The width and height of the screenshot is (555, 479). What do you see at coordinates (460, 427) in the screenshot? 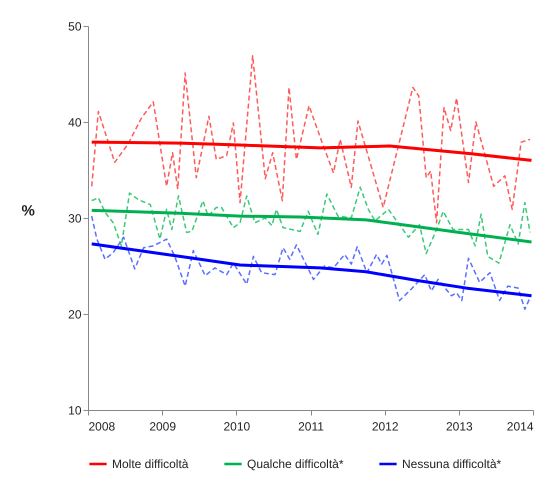
I see `x-tick-label: 2013` at bounding box center [460, 427].